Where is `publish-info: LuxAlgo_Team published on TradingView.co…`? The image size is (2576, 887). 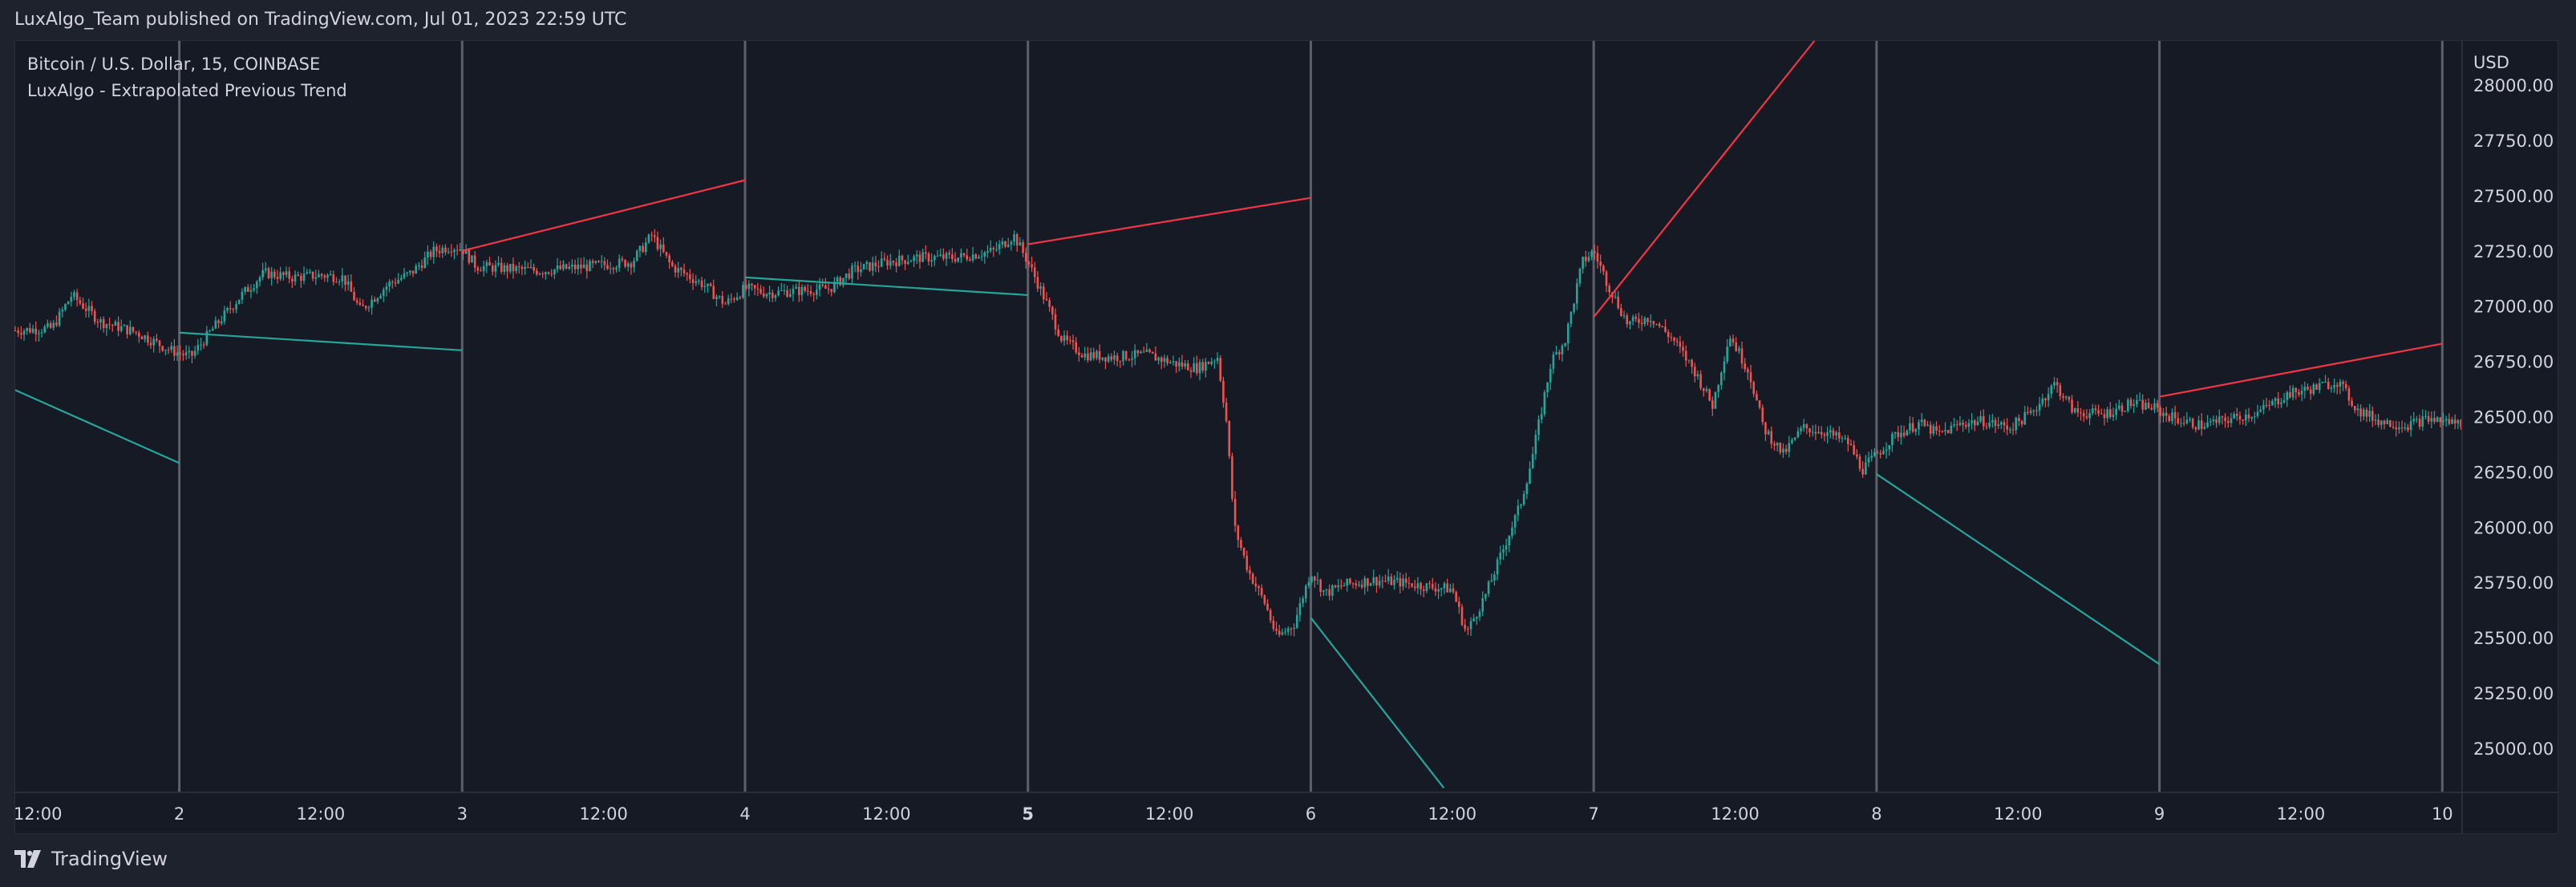
publish-info: LuxAlgo_Team published on TradingView.co… is located at coordinates (320, 20).